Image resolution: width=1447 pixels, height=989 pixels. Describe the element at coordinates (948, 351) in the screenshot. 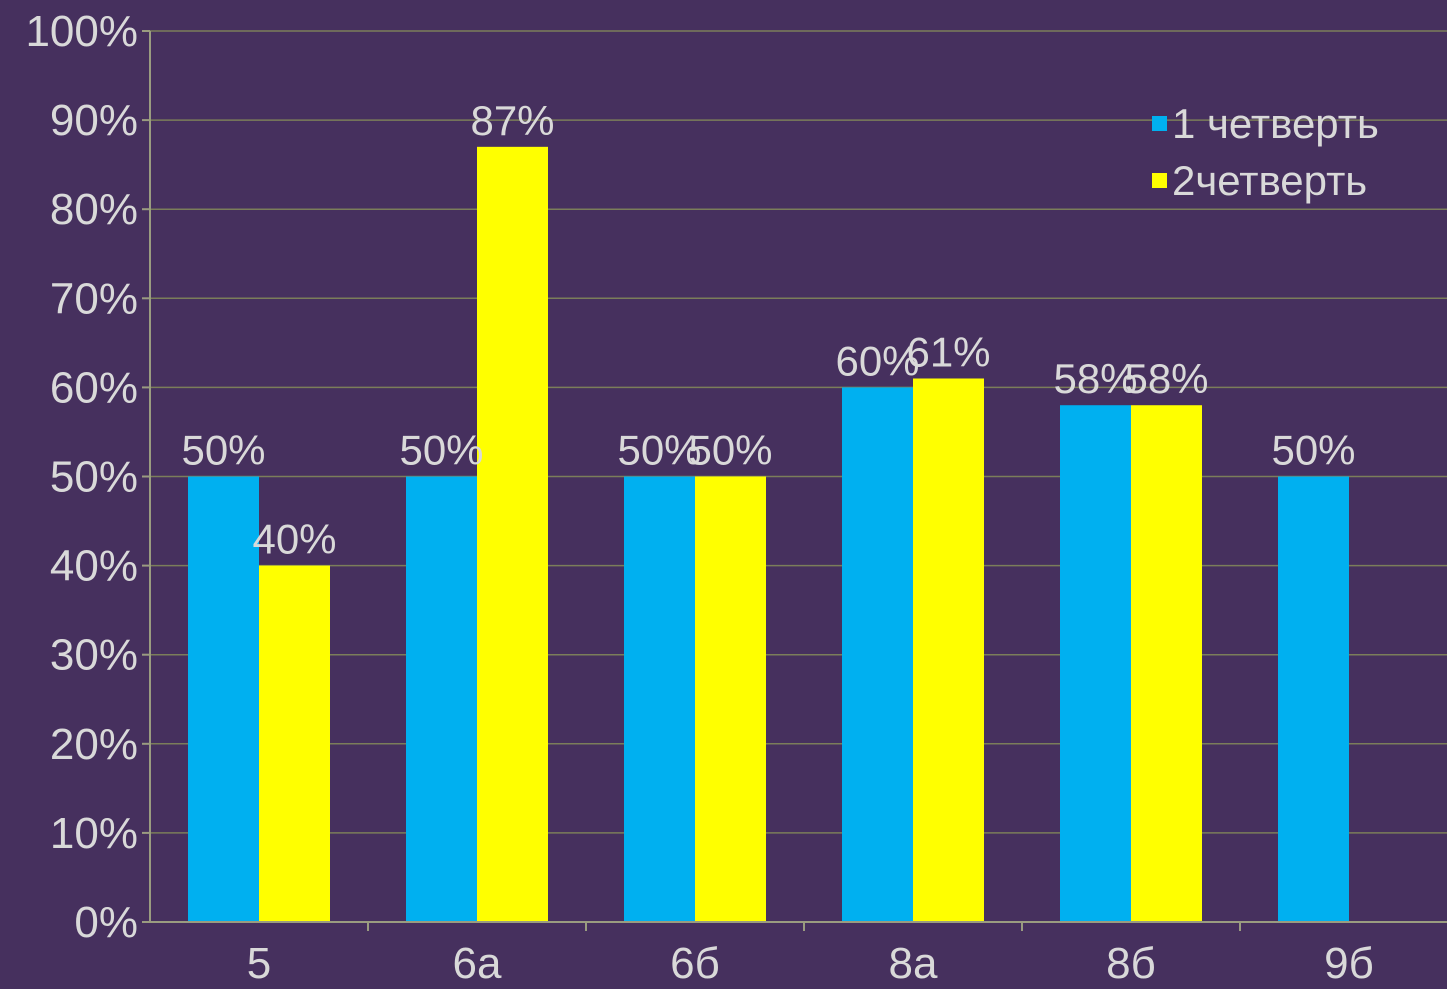

I see `data-label: 61%` at that location.